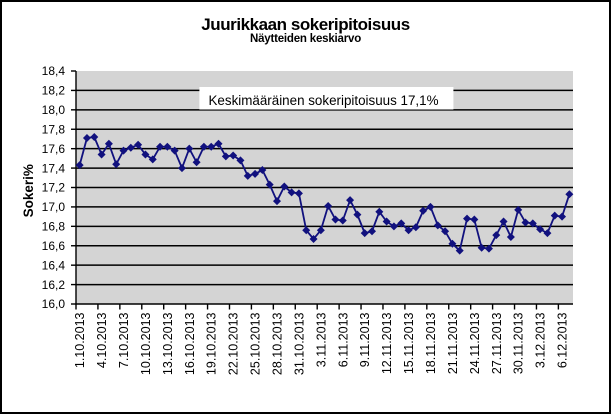 The width and height of the screenshot is (611, 419). Describe the element at coordinates (519, 343) in the screenshot. I see `svg-text: 30.11.2013` at that location.